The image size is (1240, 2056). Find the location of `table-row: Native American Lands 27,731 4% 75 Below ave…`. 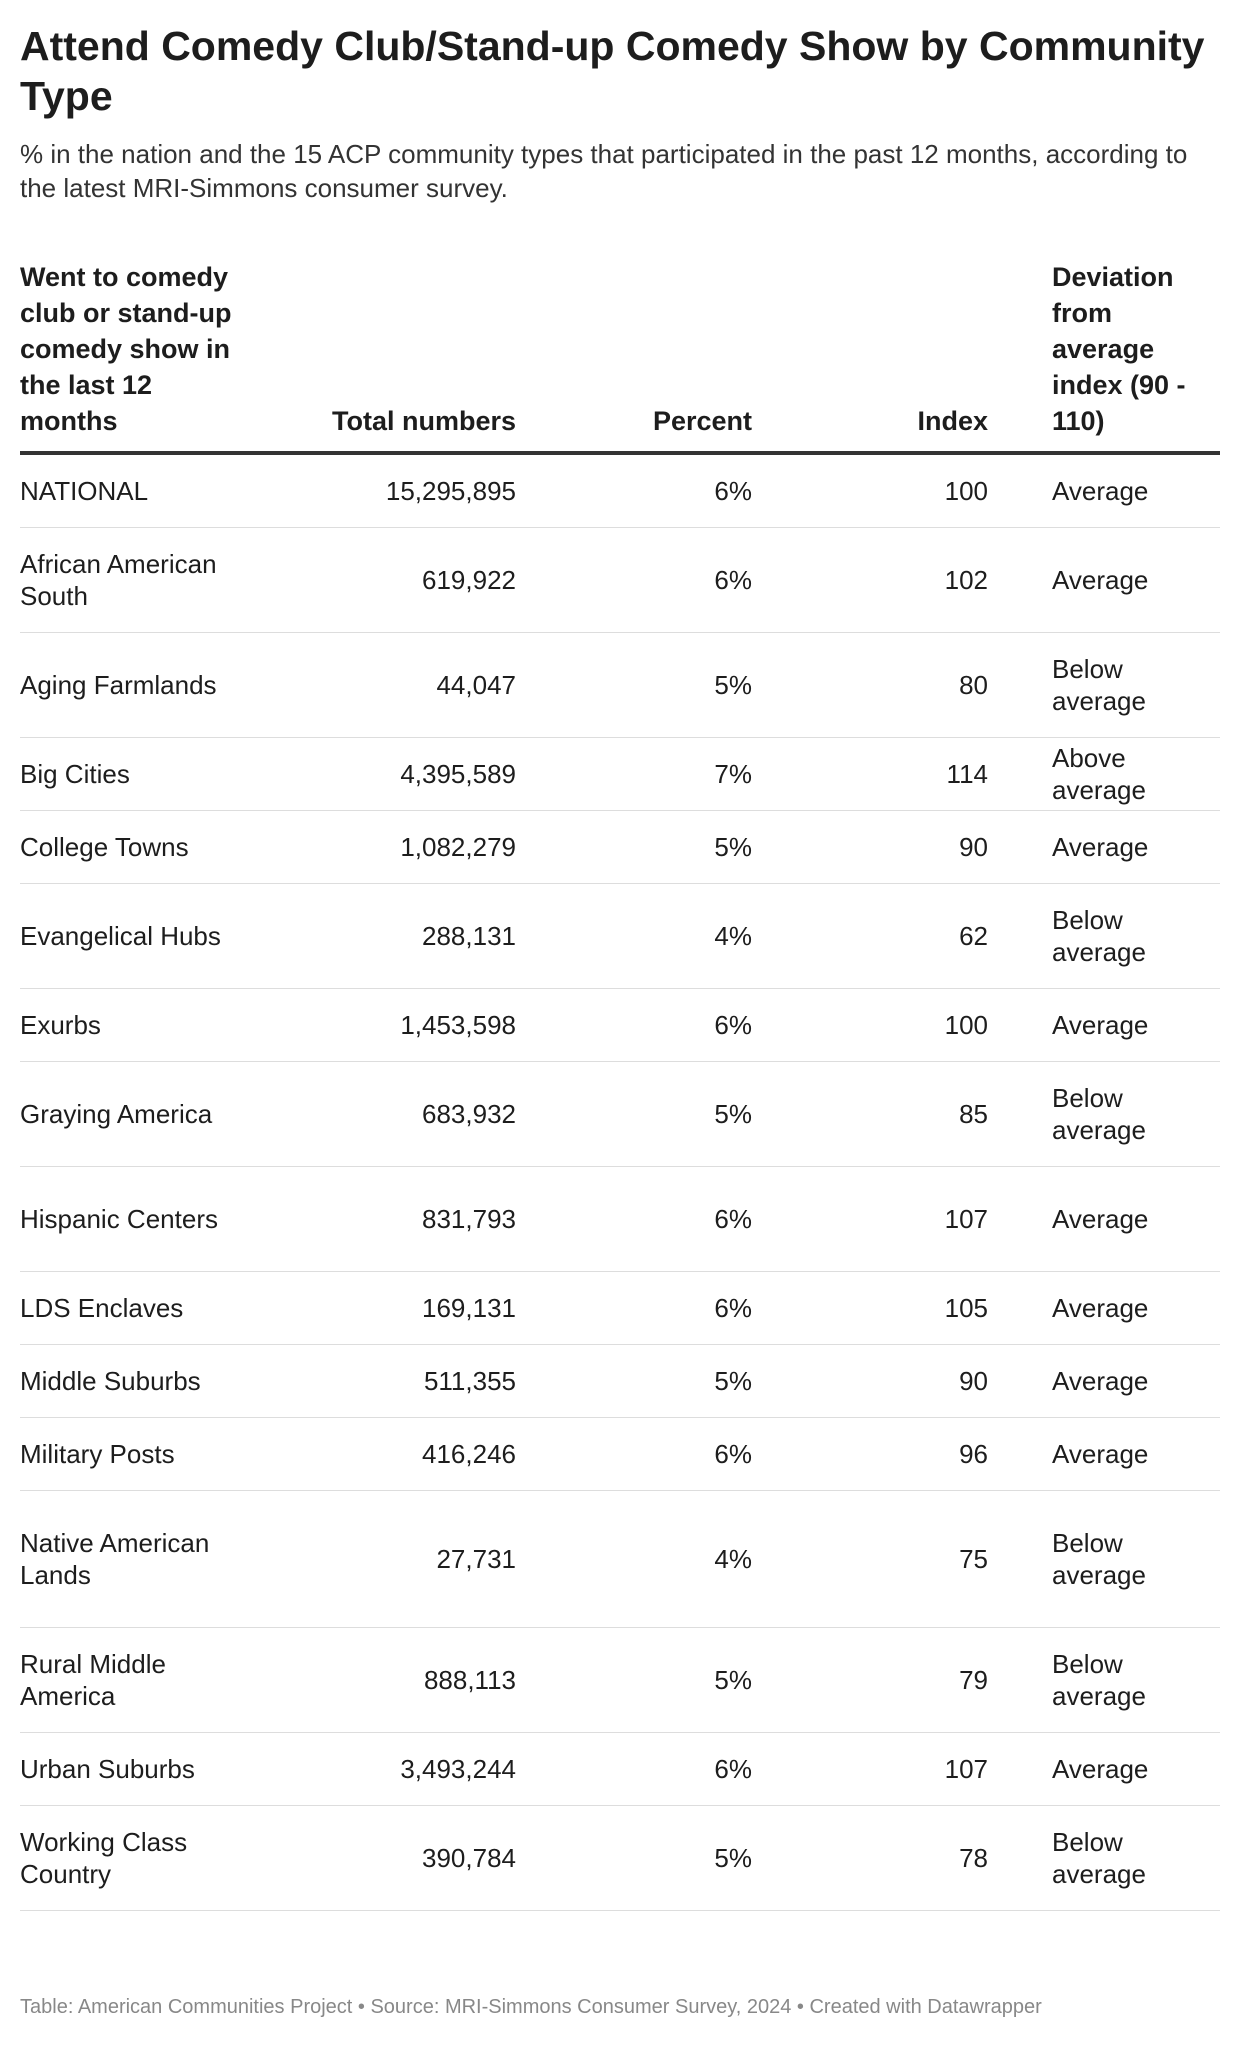

table-row: Native American Lands 27,731 4% 75 Below ave… is located at coordinates (620, 1559).